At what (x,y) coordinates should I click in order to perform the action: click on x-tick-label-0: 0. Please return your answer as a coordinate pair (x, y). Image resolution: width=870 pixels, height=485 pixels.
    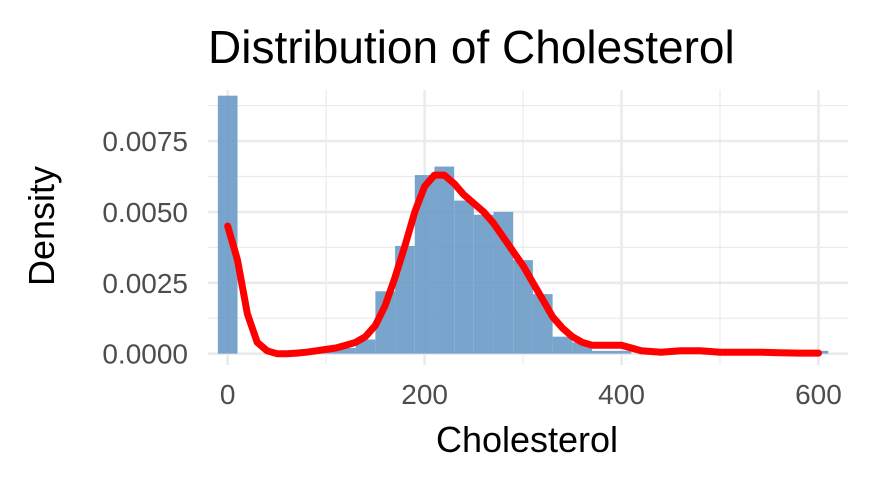
    Looking at the image, I should click on (228, 394).